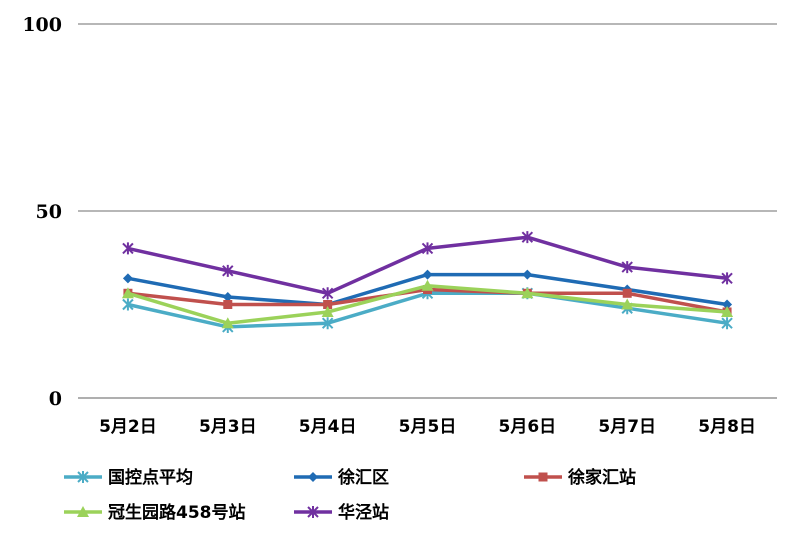 The image size is (795, 546). I want to click on x-tick-label: 5月3日, so click(228, 427).